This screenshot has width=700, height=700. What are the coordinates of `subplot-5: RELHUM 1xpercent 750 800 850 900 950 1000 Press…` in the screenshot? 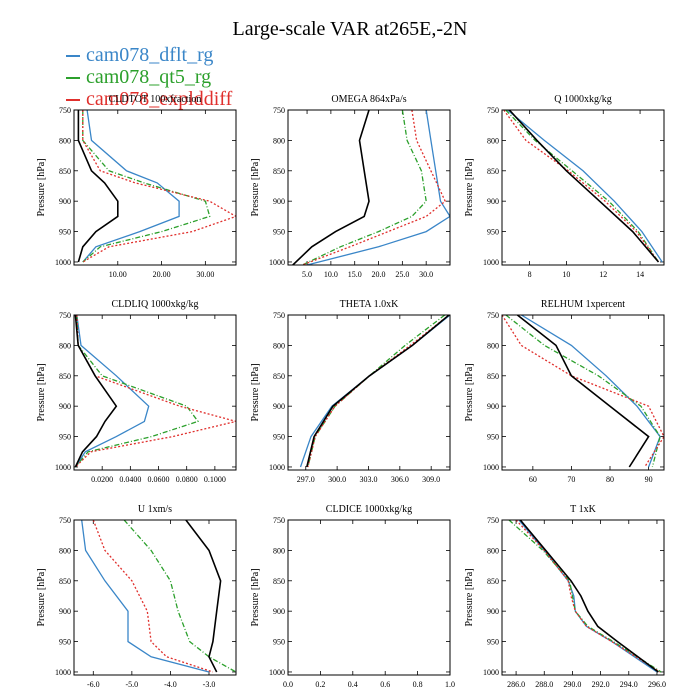 It's located at (564, 391).